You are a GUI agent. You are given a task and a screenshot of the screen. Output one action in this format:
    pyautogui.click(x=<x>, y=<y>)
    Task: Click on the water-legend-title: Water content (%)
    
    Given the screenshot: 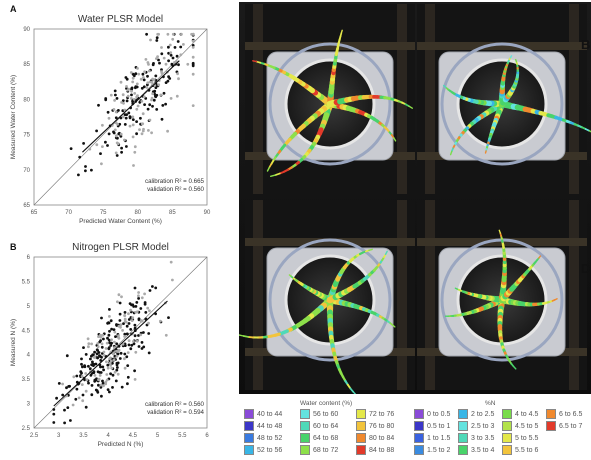 What is the action you would take?
    pyautogui.click(x=326, y=403)
    